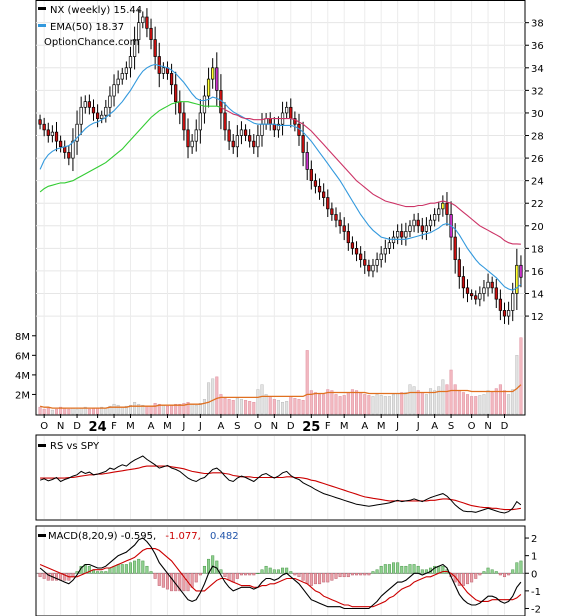 This screenshot has height=616, width=566. I want to click on price-tick-label: 34, so click(537, 69).